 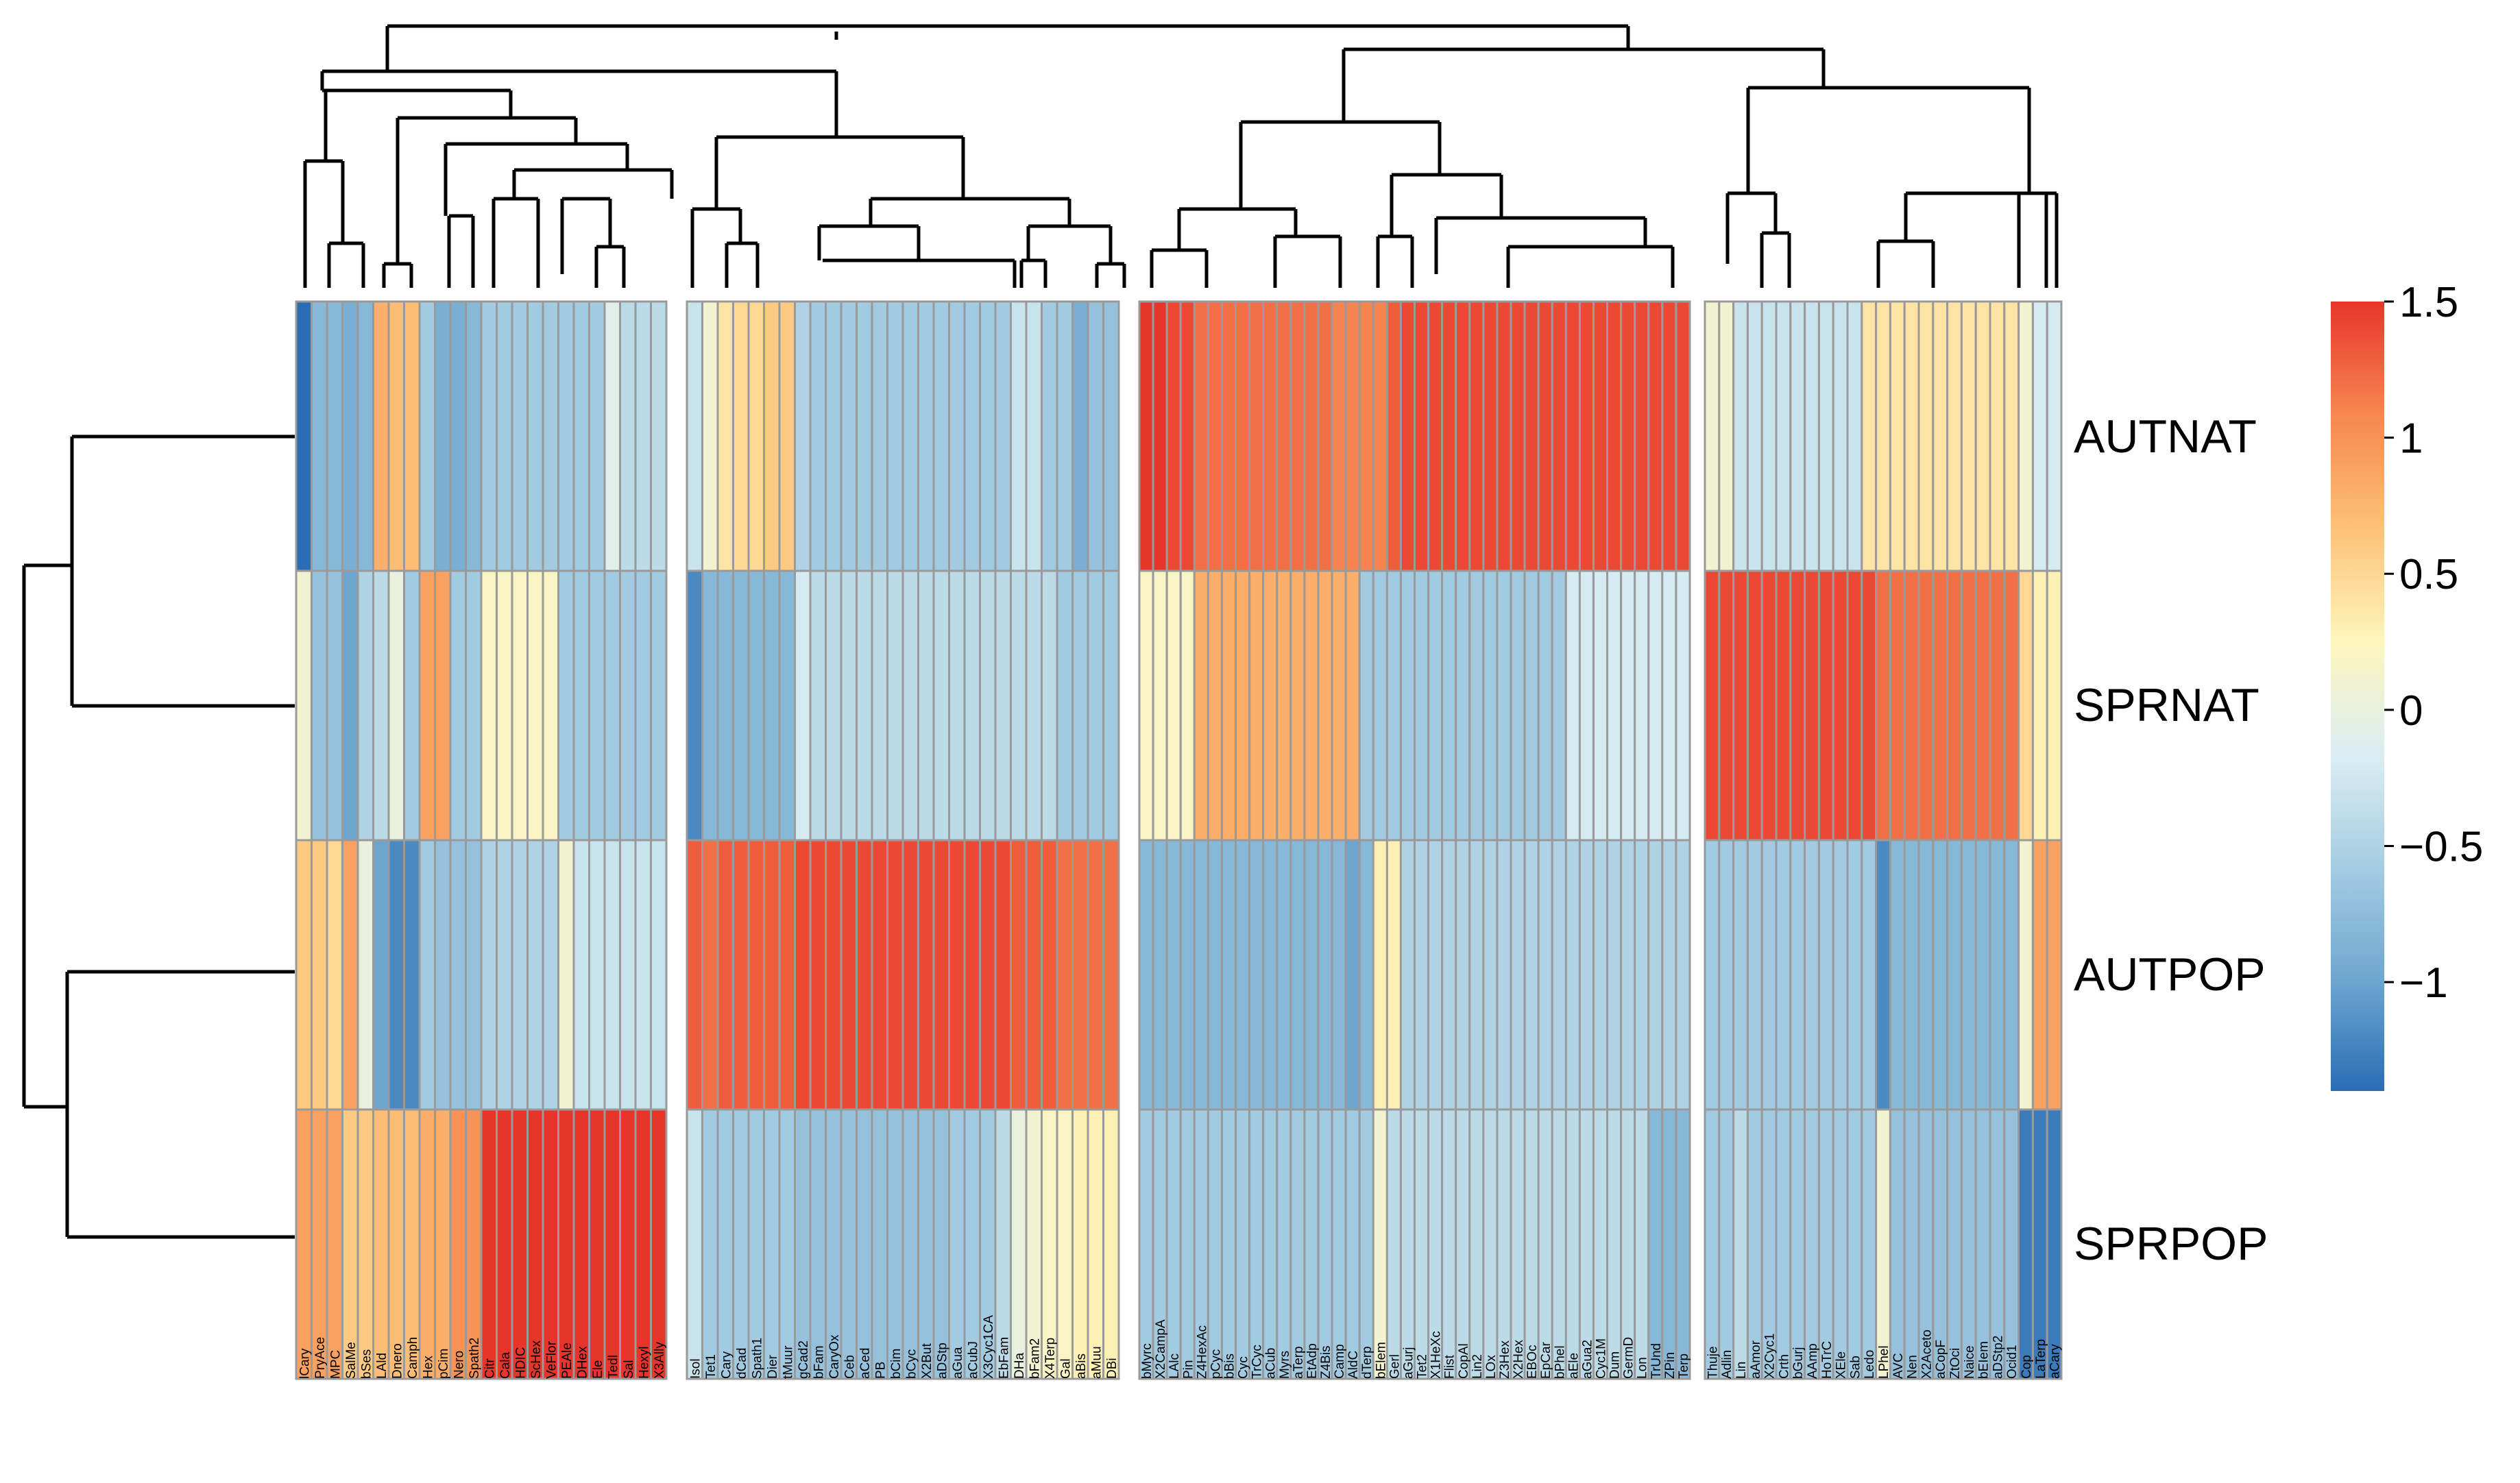 What do you see at coordinates (1670, 1365) in the screenshot?
I see `column-label: ZPin` at bounding box center [1670, 1365].